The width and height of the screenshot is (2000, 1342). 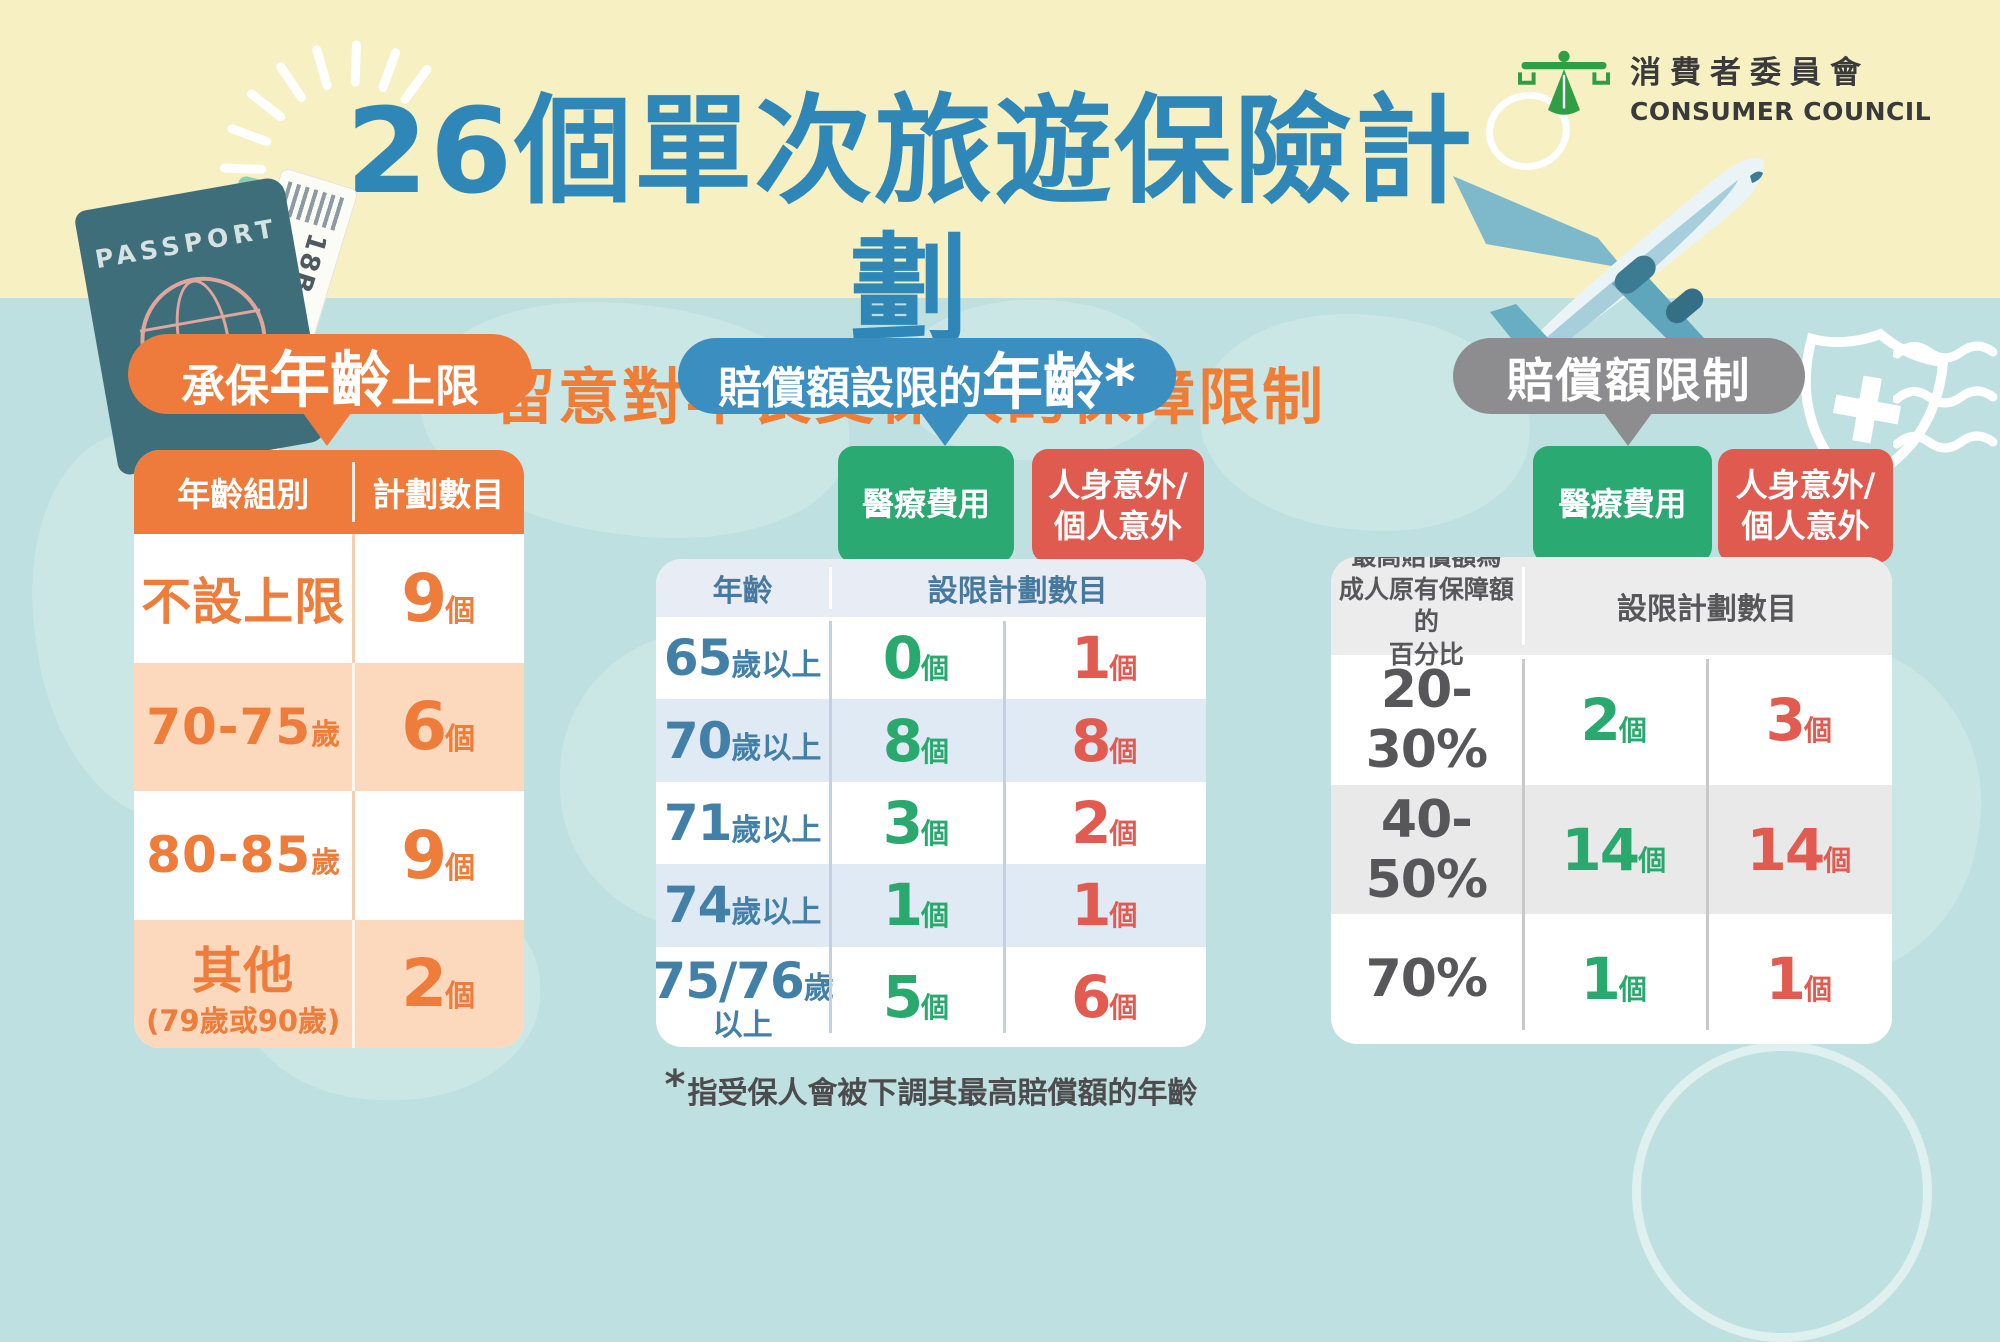 I want to click on age-group-note: (79歲或90歲), so click(x=243, y=1021).